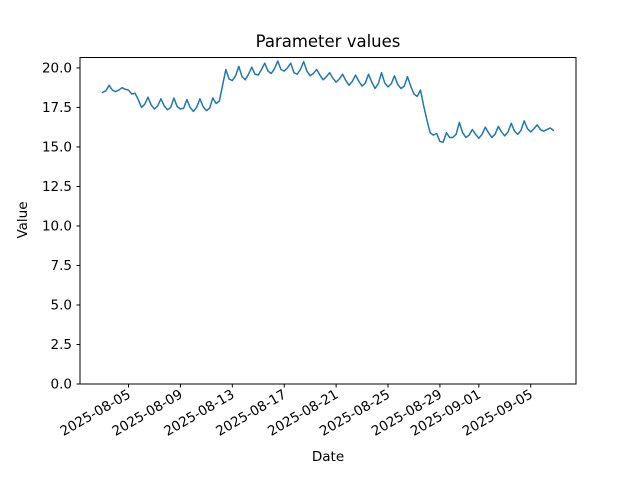 The width and height of the screenshot is (640, 480). I want to click on y-axis-ticks: 0.0 2.5 5.0 7.5 10.0 12.5 15.0 17.5 20.0, so click(61, 226).